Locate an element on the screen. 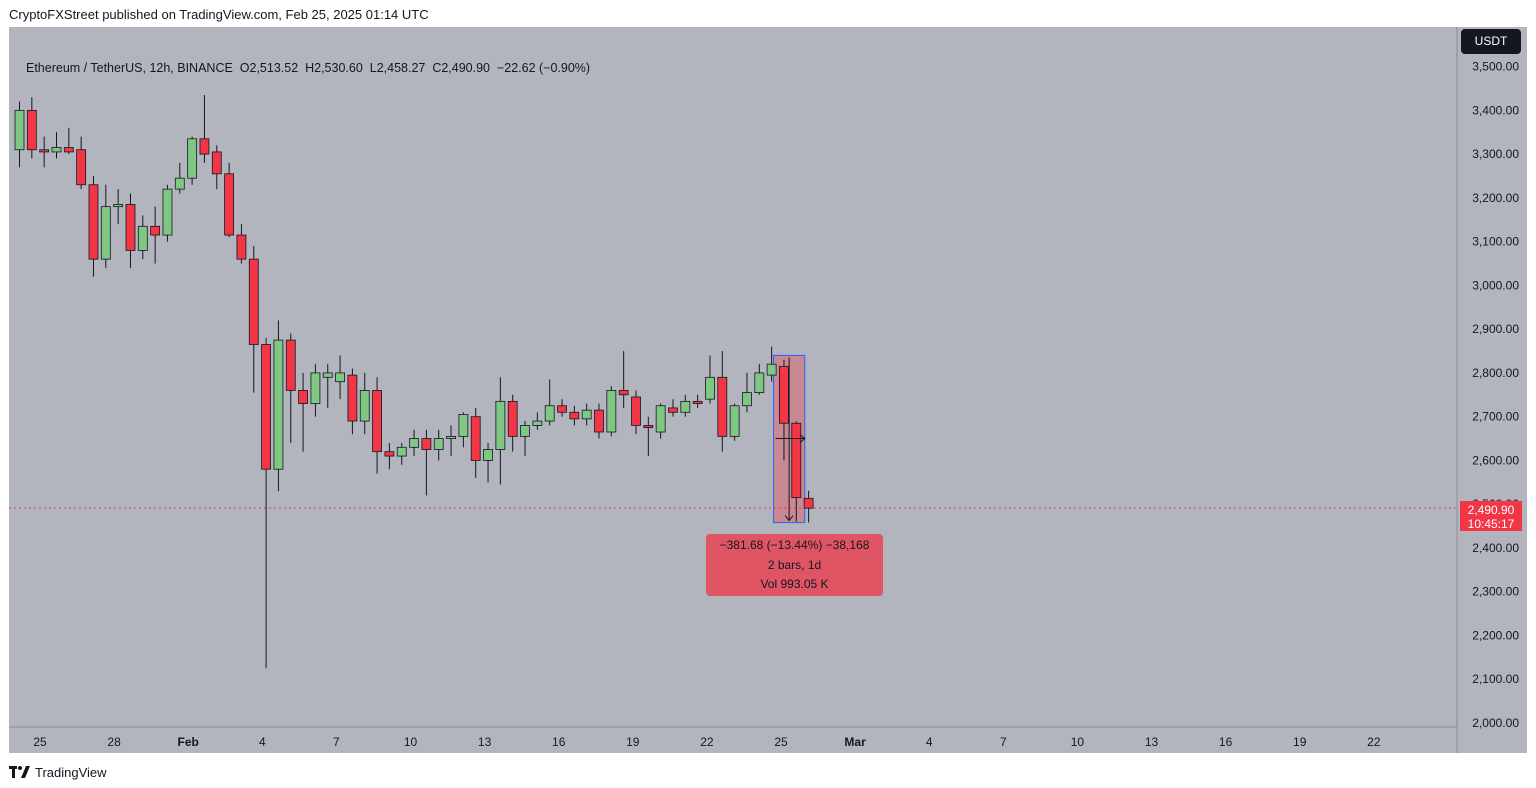  last-price-label: 2,490.90 10:45:17 is located at coordinates (1491, 516).